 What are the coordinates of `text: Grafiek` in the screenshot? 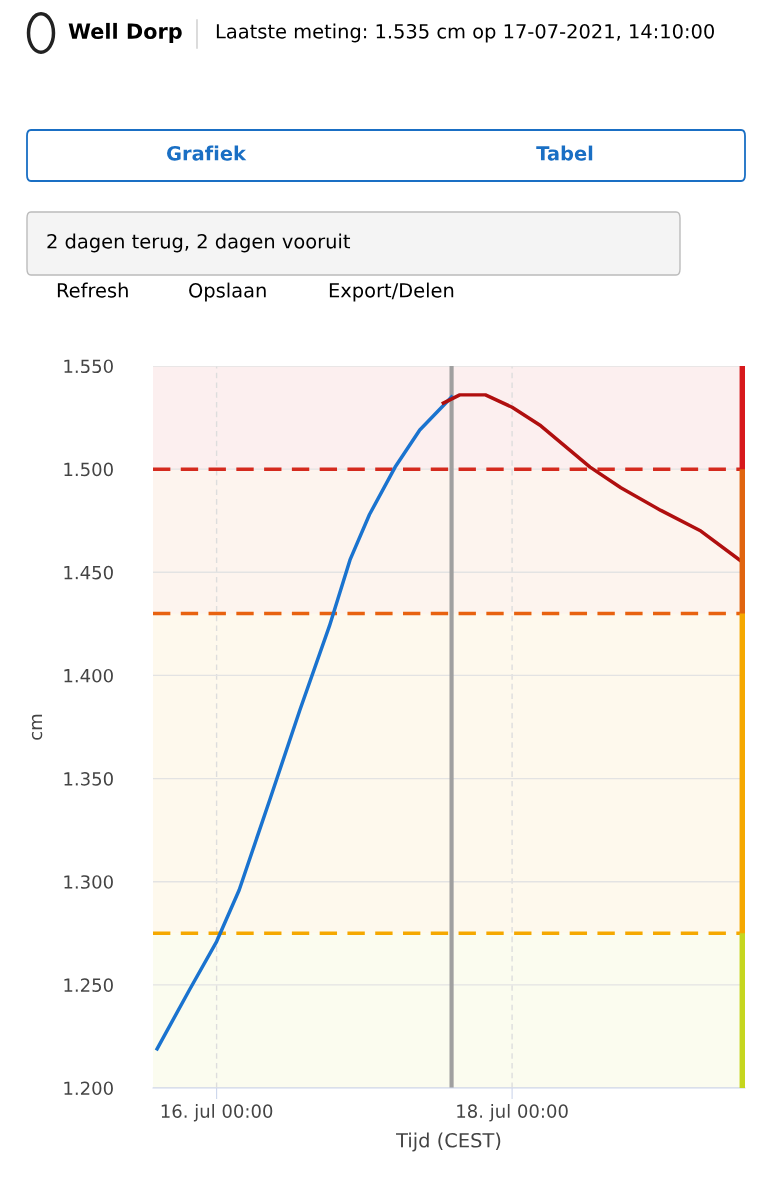 It's located at (207, 153).